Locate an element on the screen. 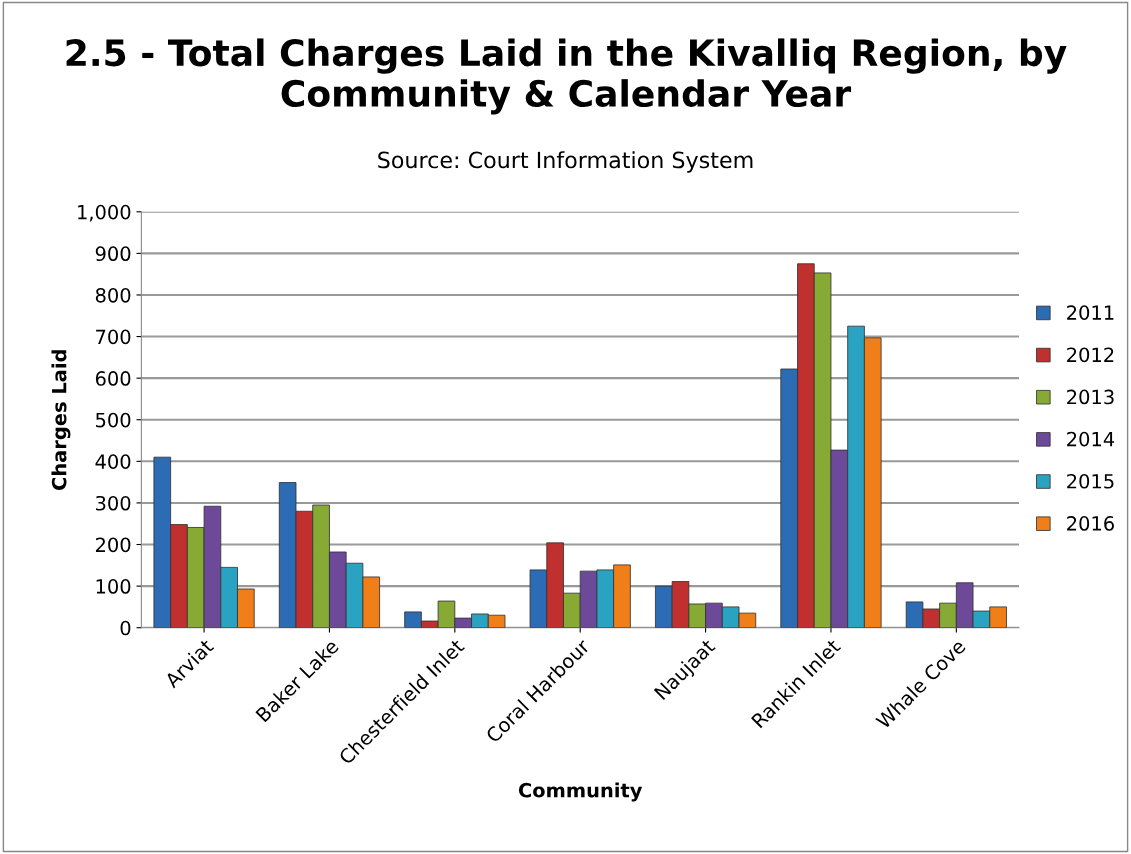  y-tick-label: 800 is located at coordinates (113, 295).